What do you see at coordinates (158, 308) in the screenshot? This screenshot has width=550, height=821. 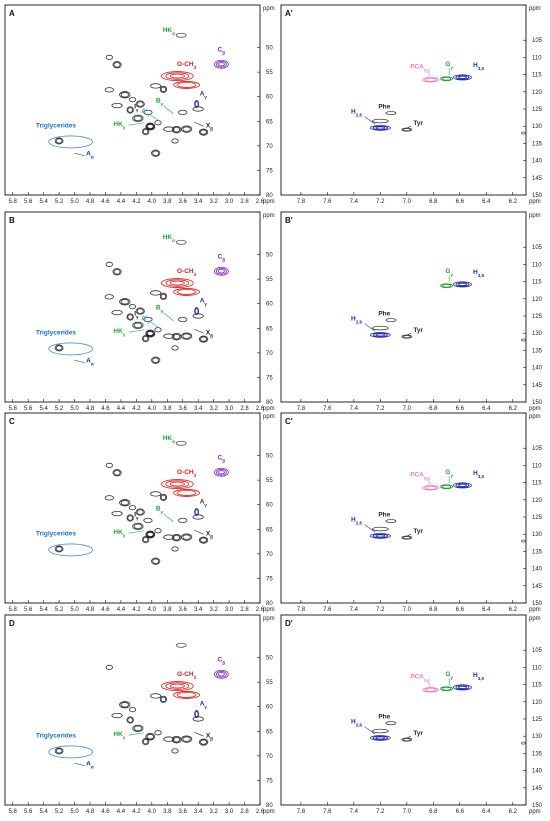 I see `peak-label-text: B` at bounding box center [158, 308].